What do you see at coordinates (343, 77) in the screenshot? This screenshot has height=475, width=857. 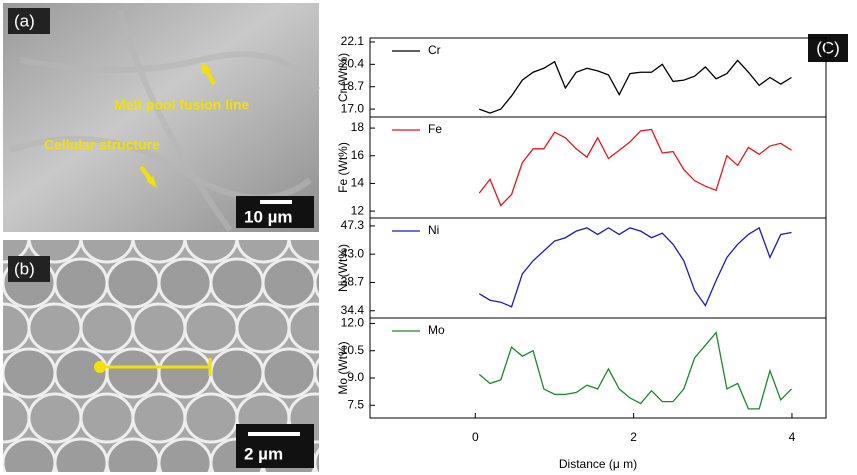 I see `y-axis-label: Cr (Wt%)` at bounding box center [343, 77].